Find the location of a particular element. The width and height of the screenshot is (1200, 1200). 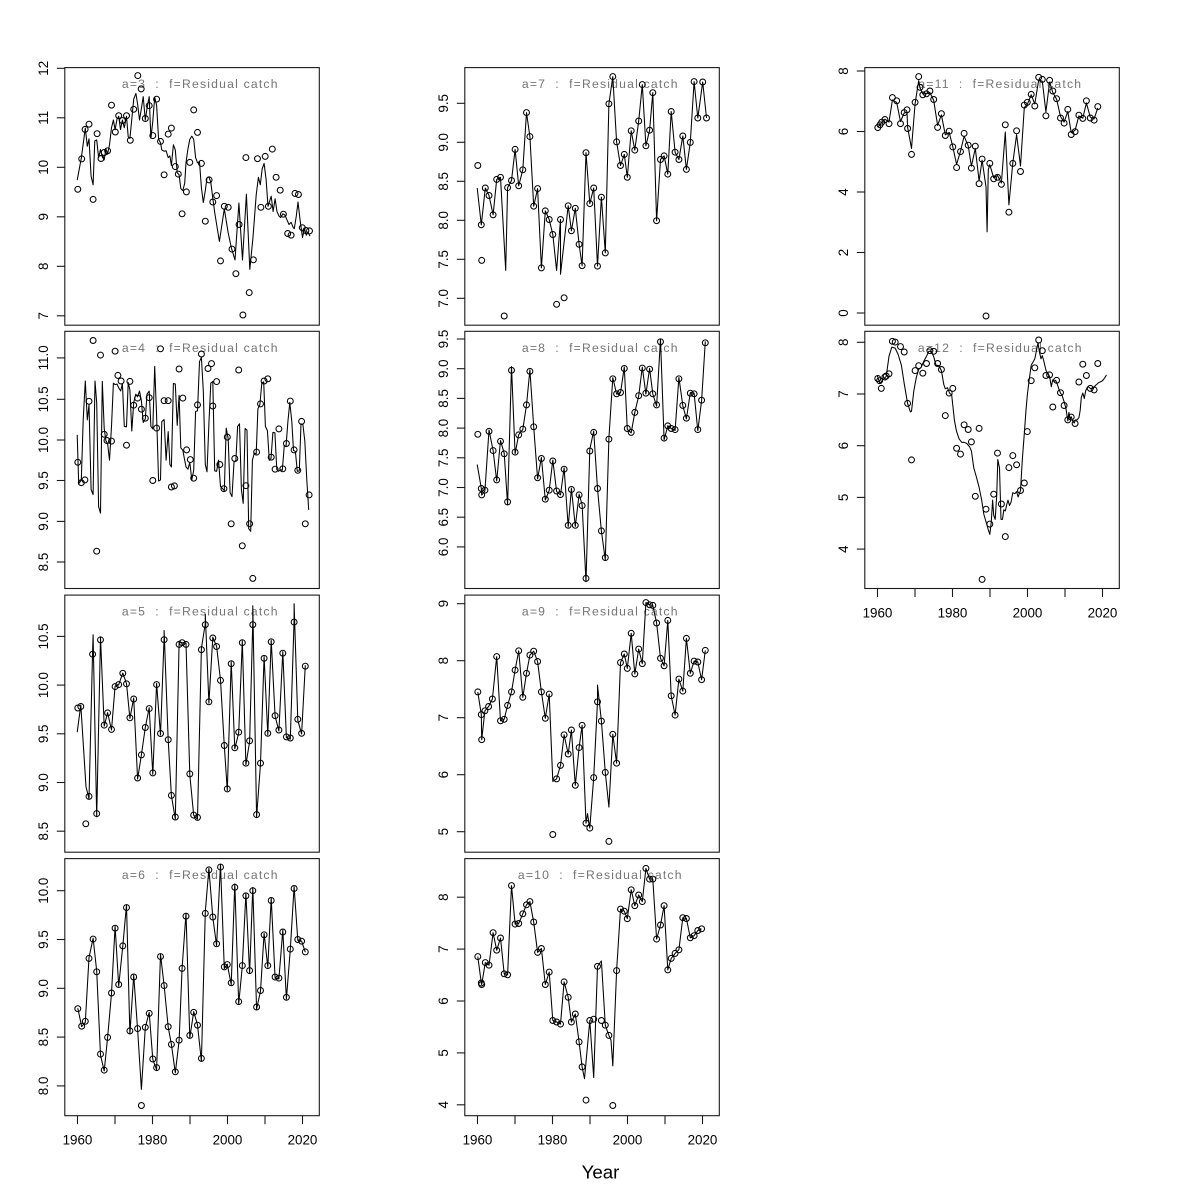

svg-text: 12 is located at coordinates (43, 68).